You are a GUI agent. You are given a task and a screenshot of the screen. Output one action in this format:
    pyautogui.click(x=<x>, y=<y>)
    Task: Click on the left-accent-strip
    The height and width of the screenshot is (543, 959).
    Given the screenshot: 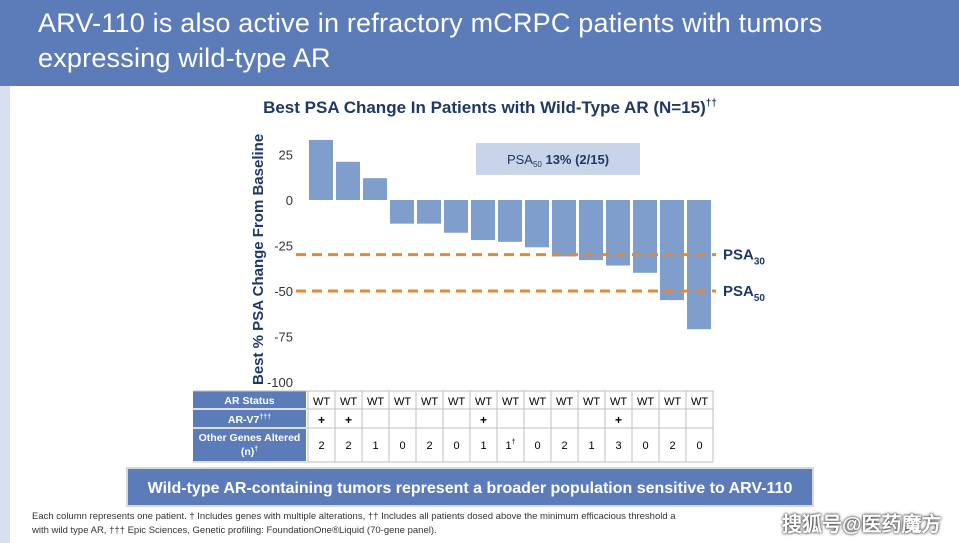 What is the action you would take?
    pyautogui.click(x=5, y=314)
    